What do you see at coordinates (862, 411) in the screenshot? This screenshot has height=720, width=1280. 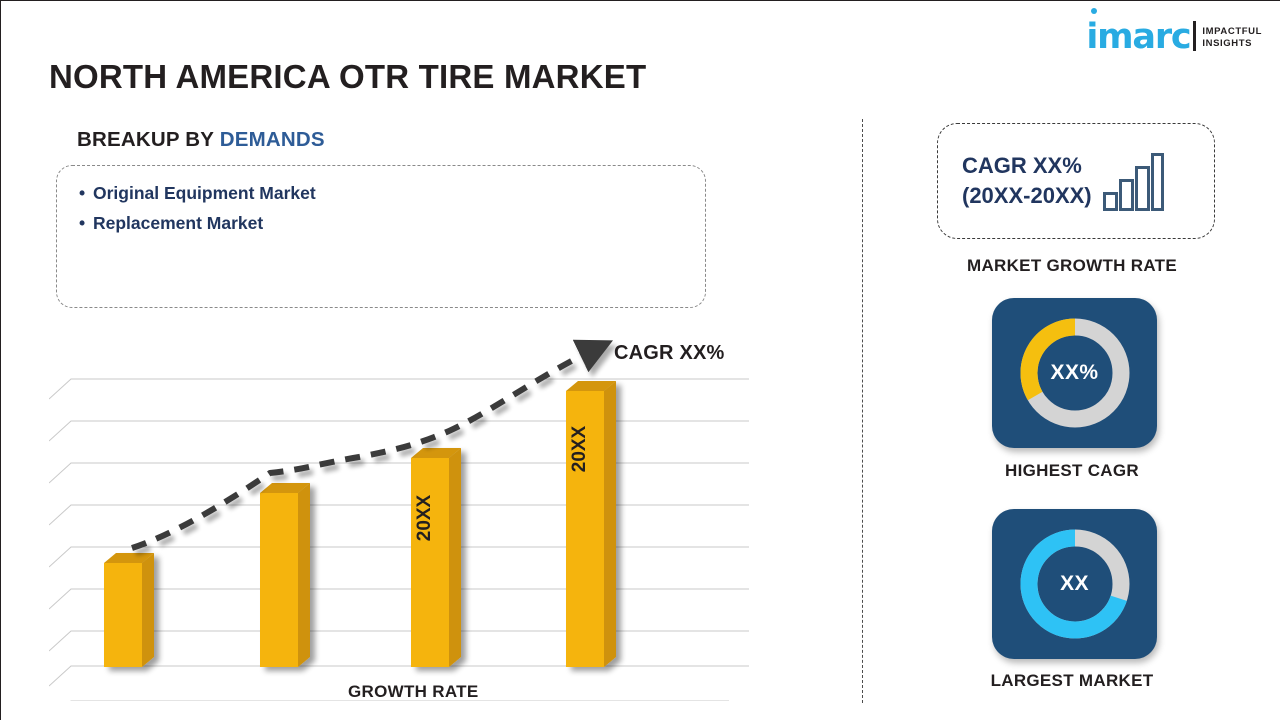 I see `panel-divider` at bounding box center [862, 411].